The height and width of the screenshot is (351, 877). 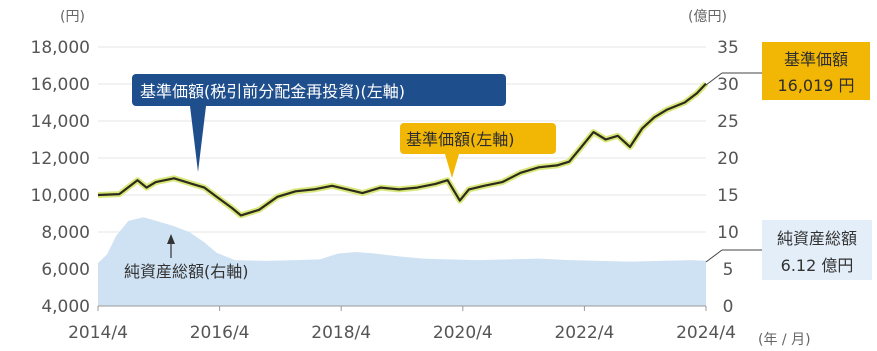 What do you see at coordinates (341, 333) in the screenshot?
I see `x-tick-label: 2018/4` at bounding box center [341, 333].